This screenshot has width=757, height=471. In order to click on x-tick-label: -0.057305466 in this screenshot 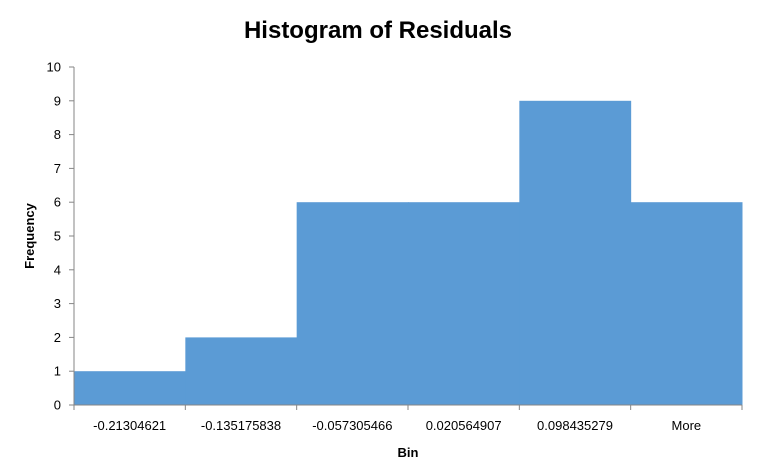, I will do `click(352, 425)`.